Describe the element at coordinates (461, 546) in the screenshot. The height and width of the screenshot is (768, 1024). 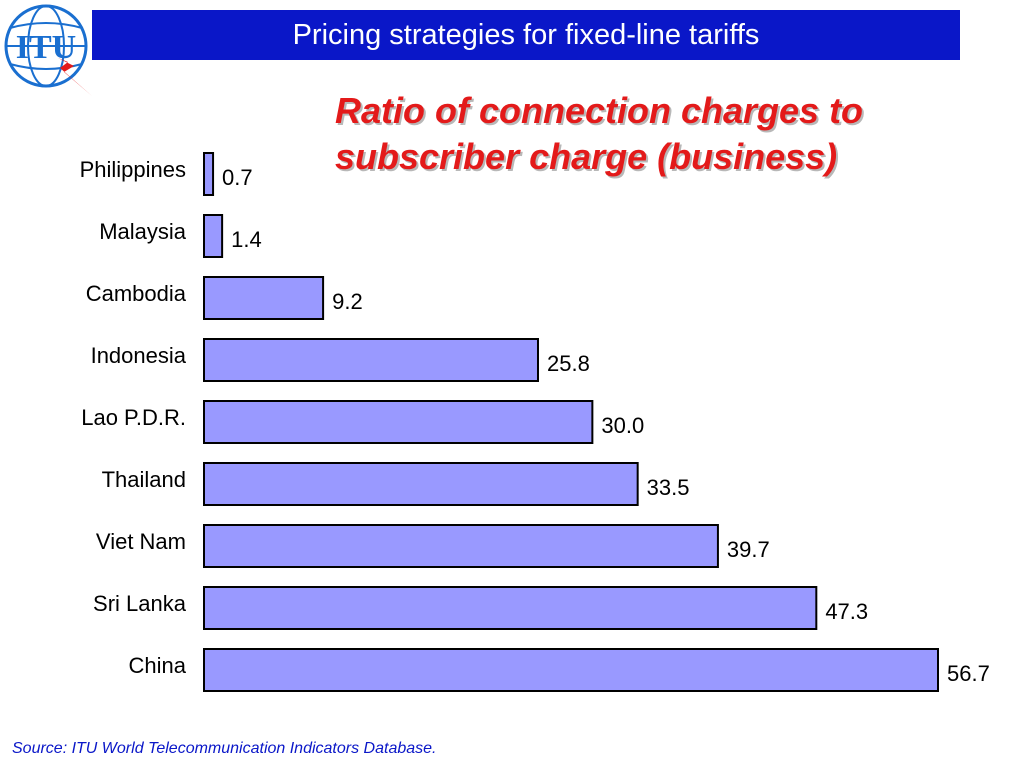
I see `bar-viet-nam` at that location.